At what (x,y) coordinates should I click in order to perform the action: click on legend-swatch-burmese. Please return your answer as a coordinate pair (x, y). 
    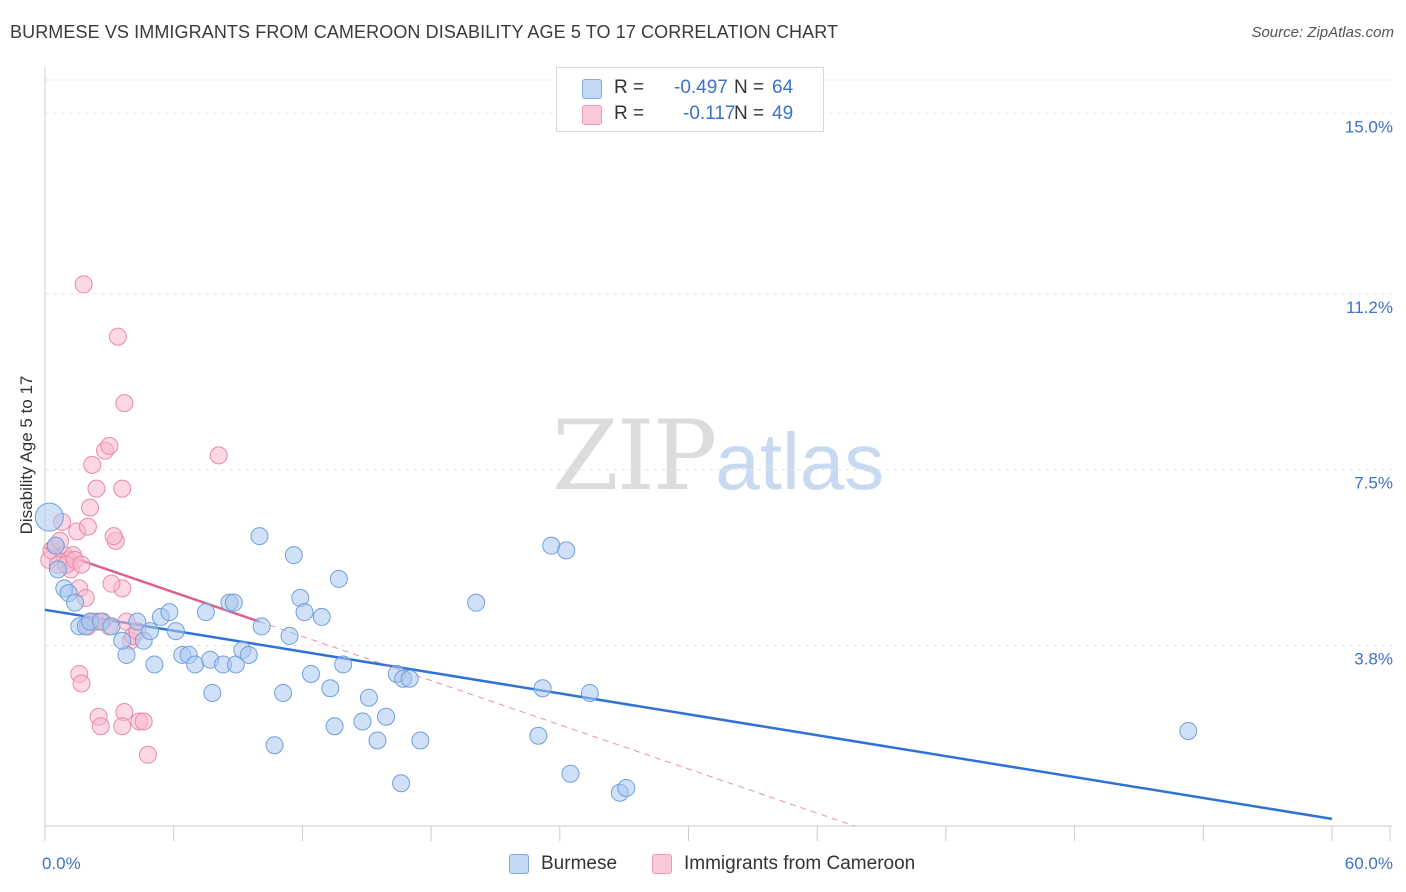
    Looking at the image, I should click on (592, 89).